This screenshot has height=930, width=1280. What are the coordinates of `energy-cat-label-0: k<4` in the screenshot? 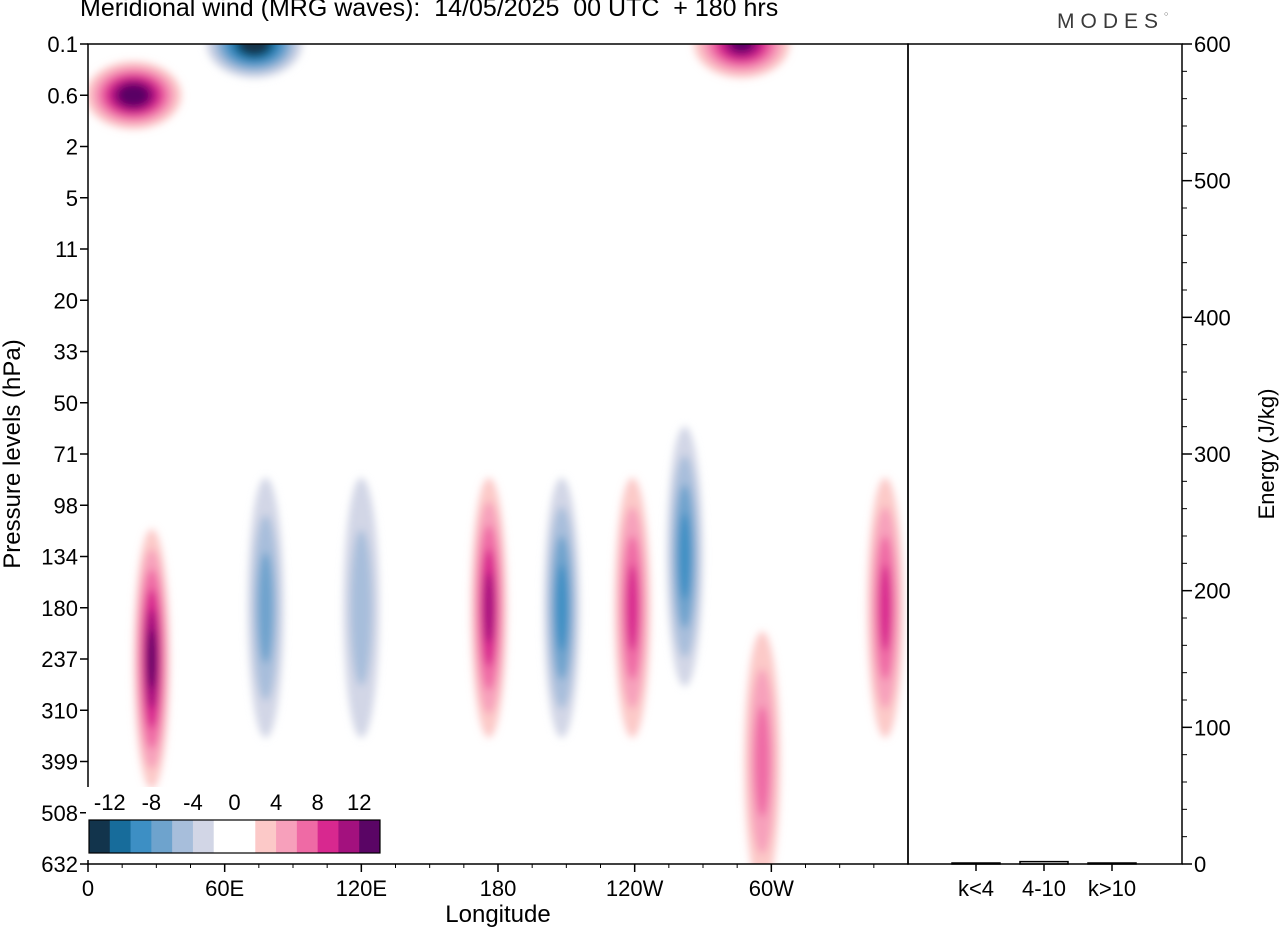 It's located at (976, 888).